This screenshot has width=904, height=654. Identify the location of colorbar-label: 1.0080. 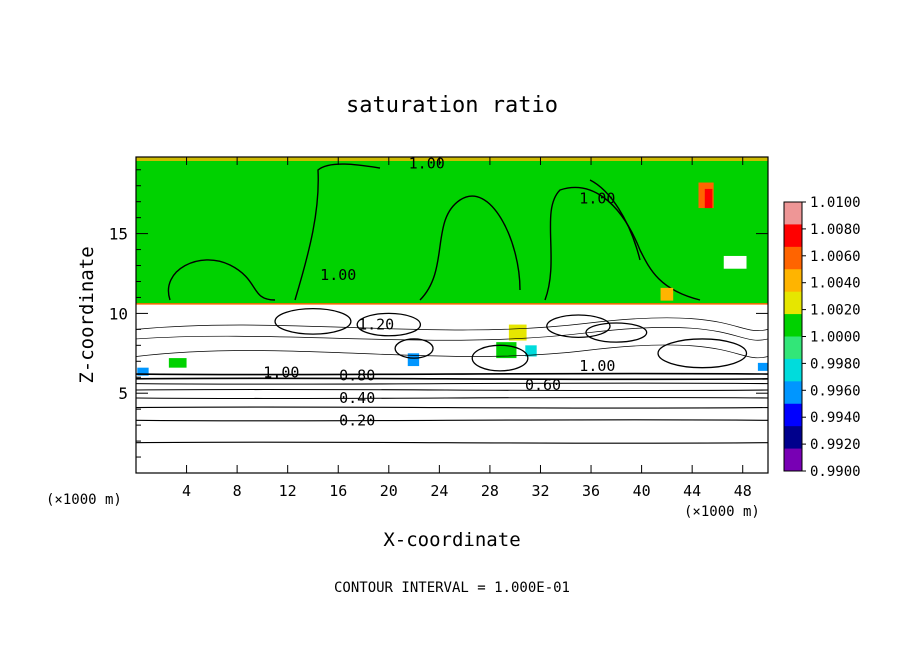
(835, 230).